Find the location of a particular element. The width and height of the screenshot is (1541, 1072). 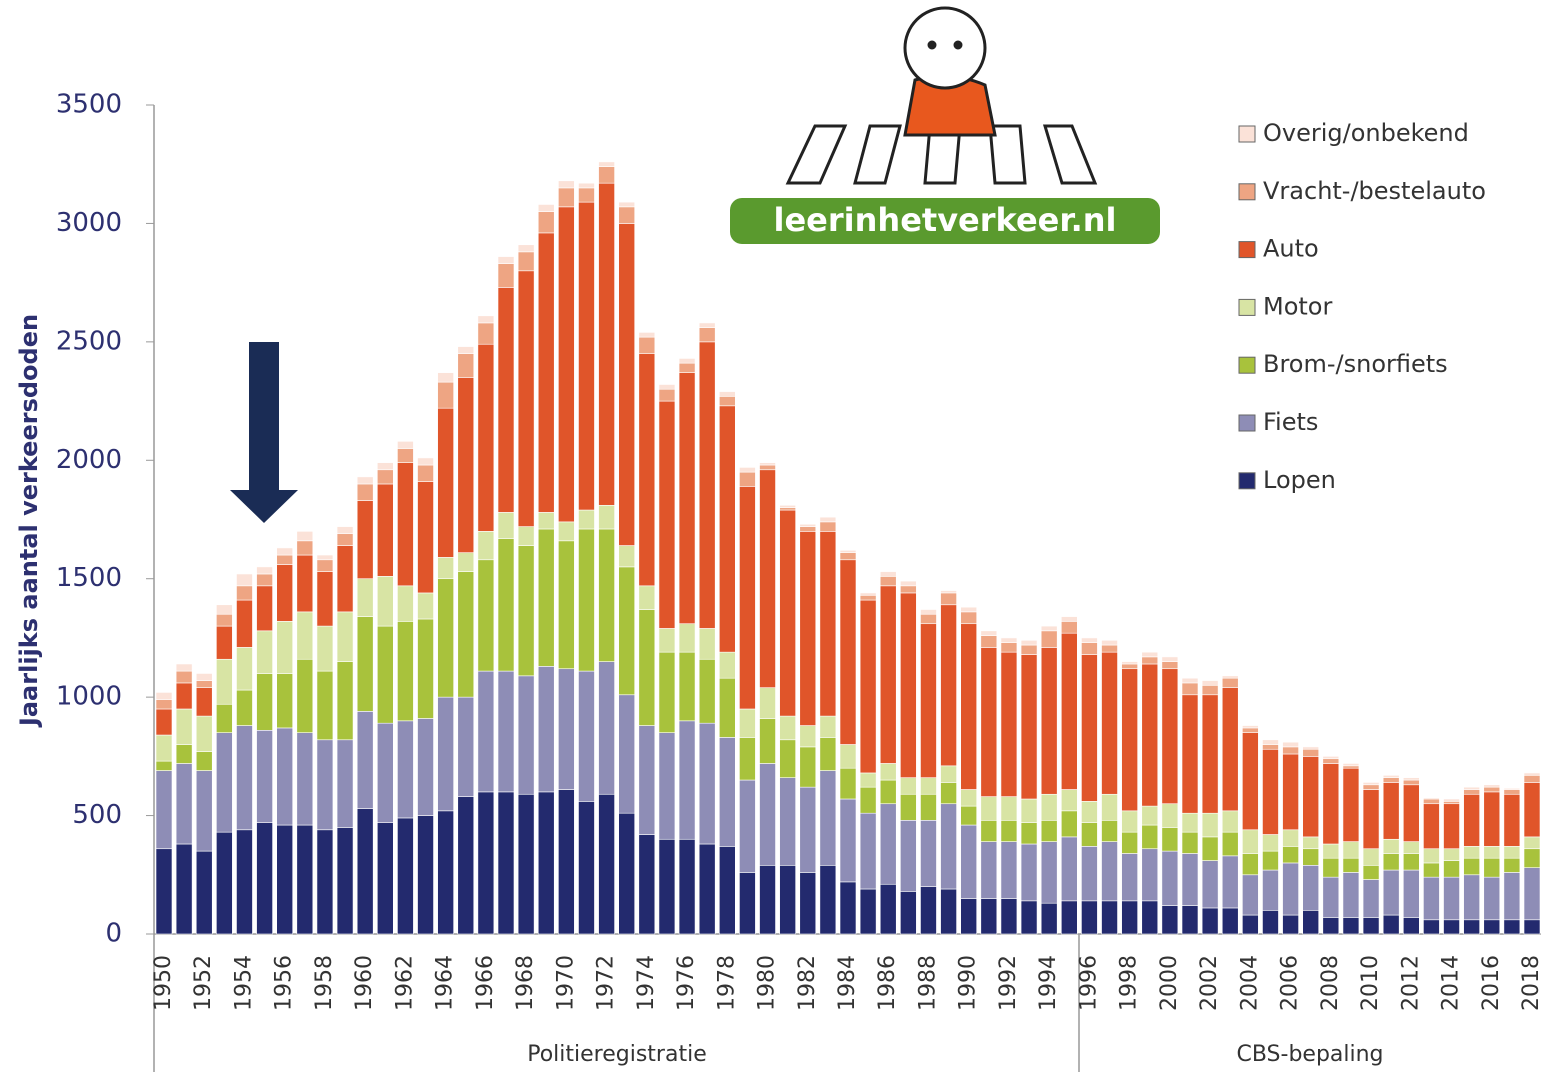

x-tick-label: 1984 is located at coordinates (847, 983).